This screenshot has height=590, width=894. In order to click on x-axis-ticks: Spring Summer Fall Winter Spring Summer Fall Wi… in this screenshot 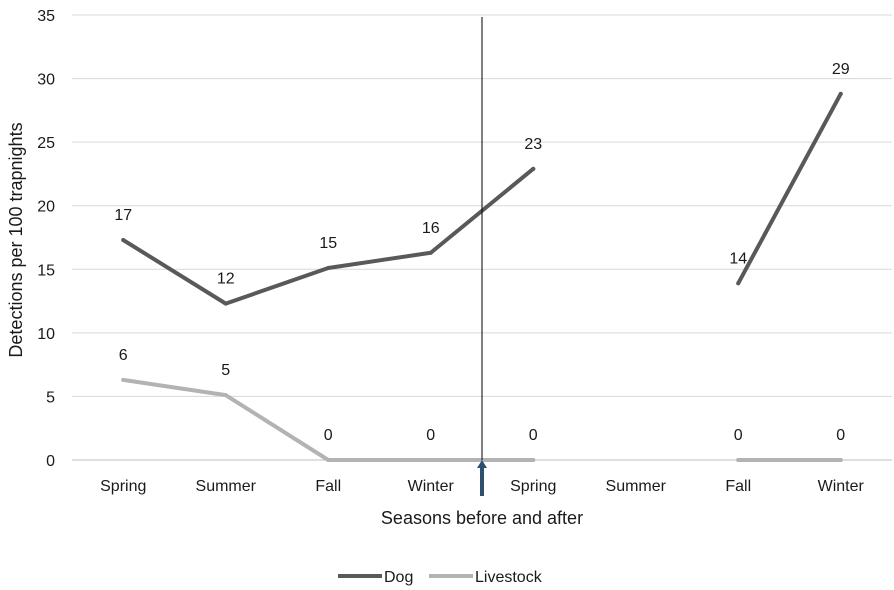, I will do `click(482, 486)`.